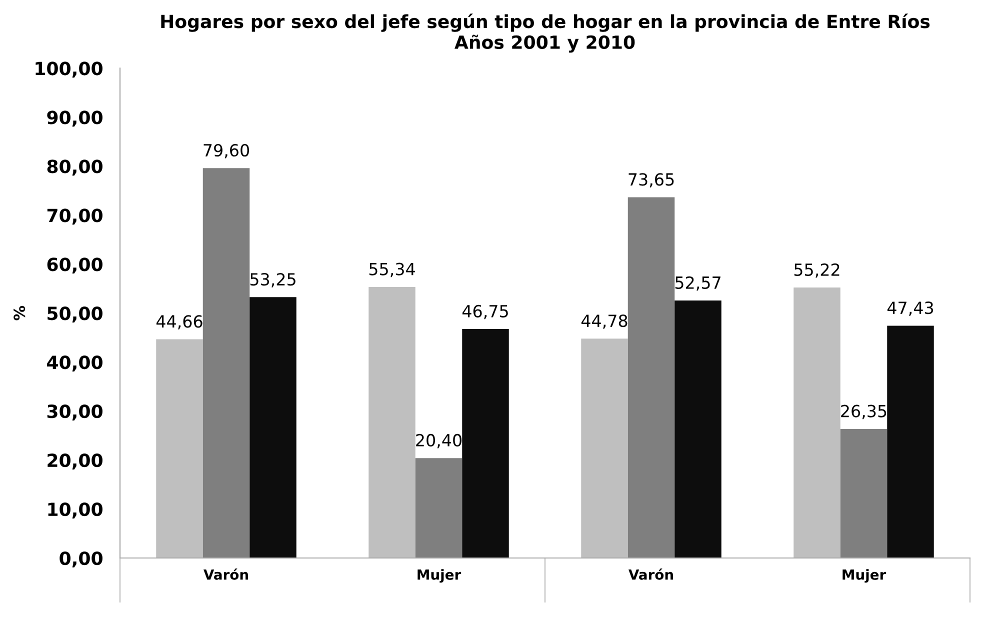 The image size is (1000, 620). Describe the element at coordinates (69, 70) in the screenshot. I see `y-tick-label: 100,00` at that location.